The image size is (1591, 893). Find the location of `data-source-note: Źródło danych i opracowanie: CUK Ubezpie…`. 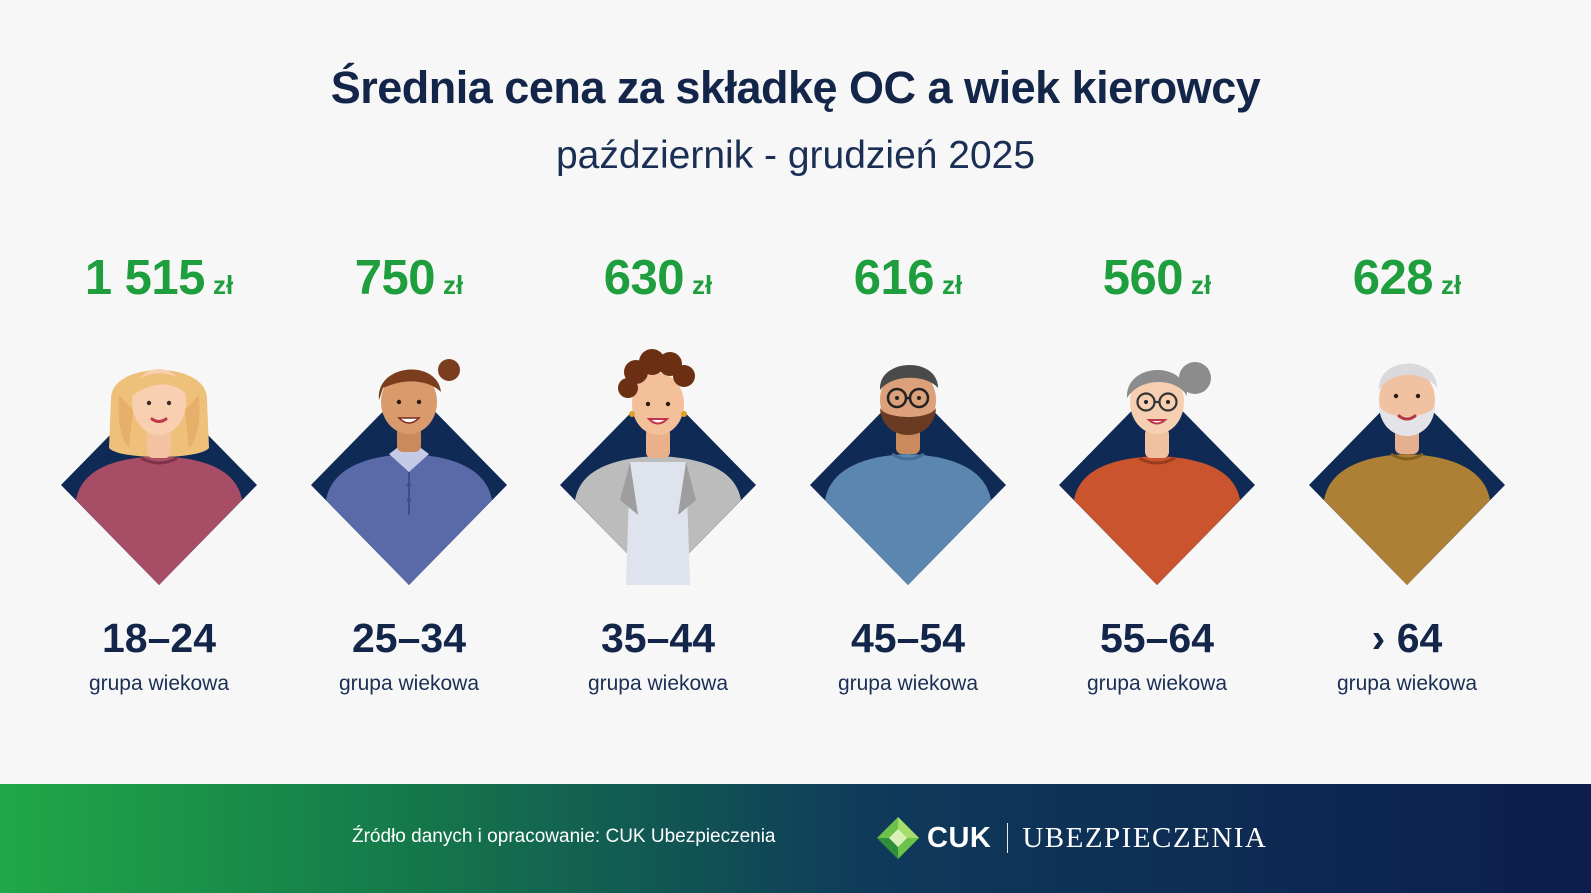

data-source-note: Źródło danych i opracowanie: CUK Ubezpie… is located at coordinates (564, 836).